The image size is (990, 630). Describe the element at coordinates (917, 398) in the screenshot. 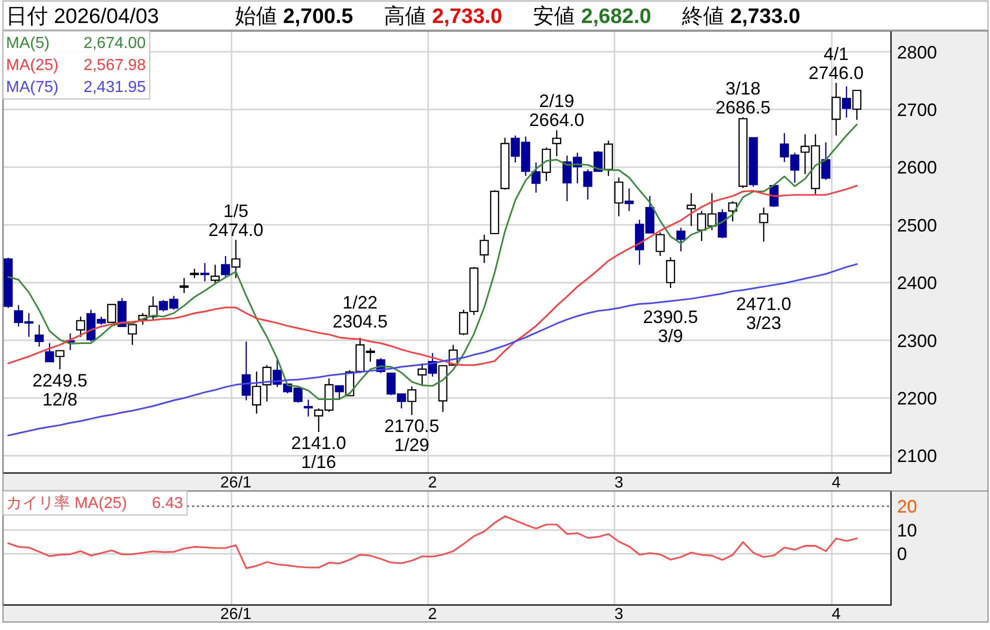

I see `y-tick-label: 2200` at that location.